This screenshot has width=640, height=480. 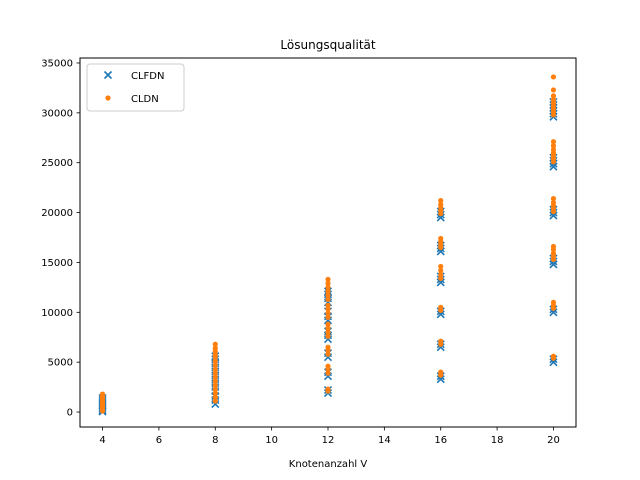 What do you see at coordinates (145, 99) in the screenshot?
I see `legend-label-cldn: CLDN` at bounding box center [145, 99].